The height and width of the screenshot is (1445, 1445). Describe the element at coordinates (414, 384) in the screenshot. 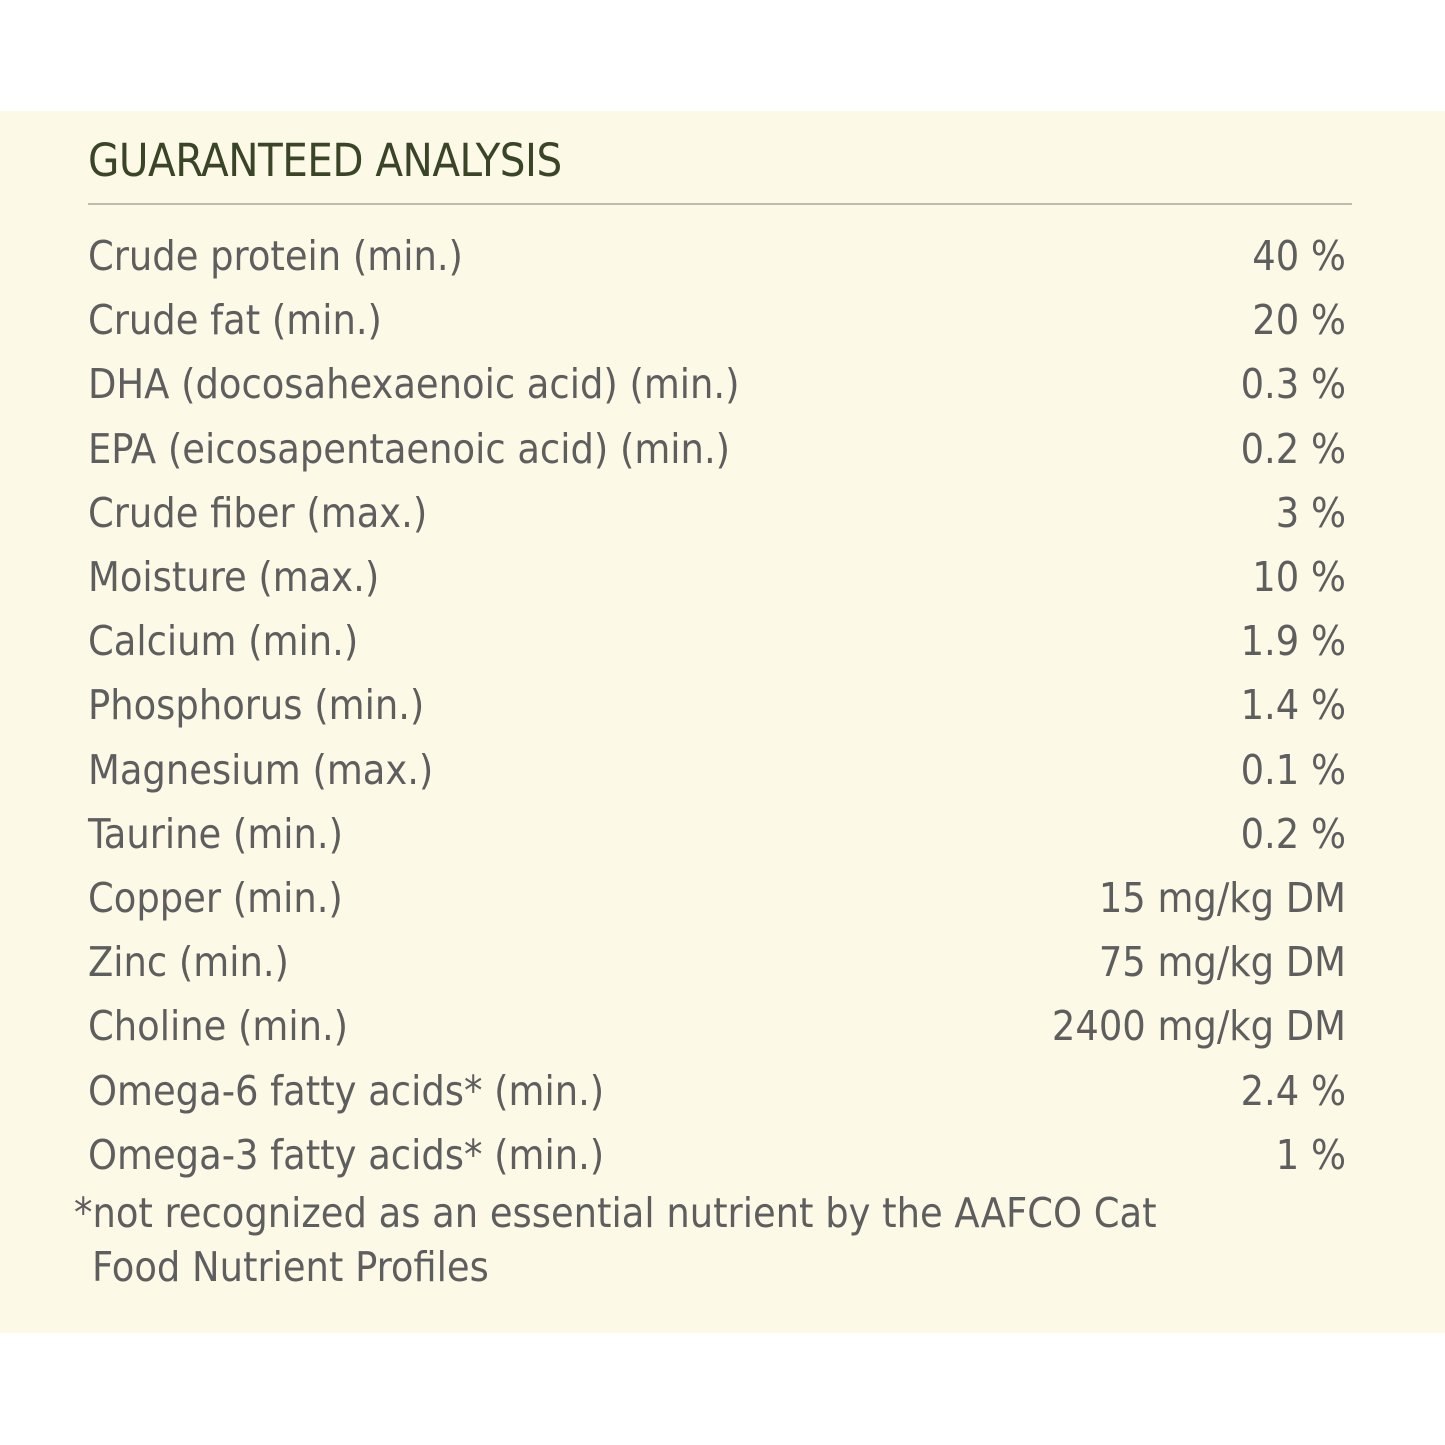

I see `nutrient-label: DHA (docosahexaenoic acid) (min.)` at that location.